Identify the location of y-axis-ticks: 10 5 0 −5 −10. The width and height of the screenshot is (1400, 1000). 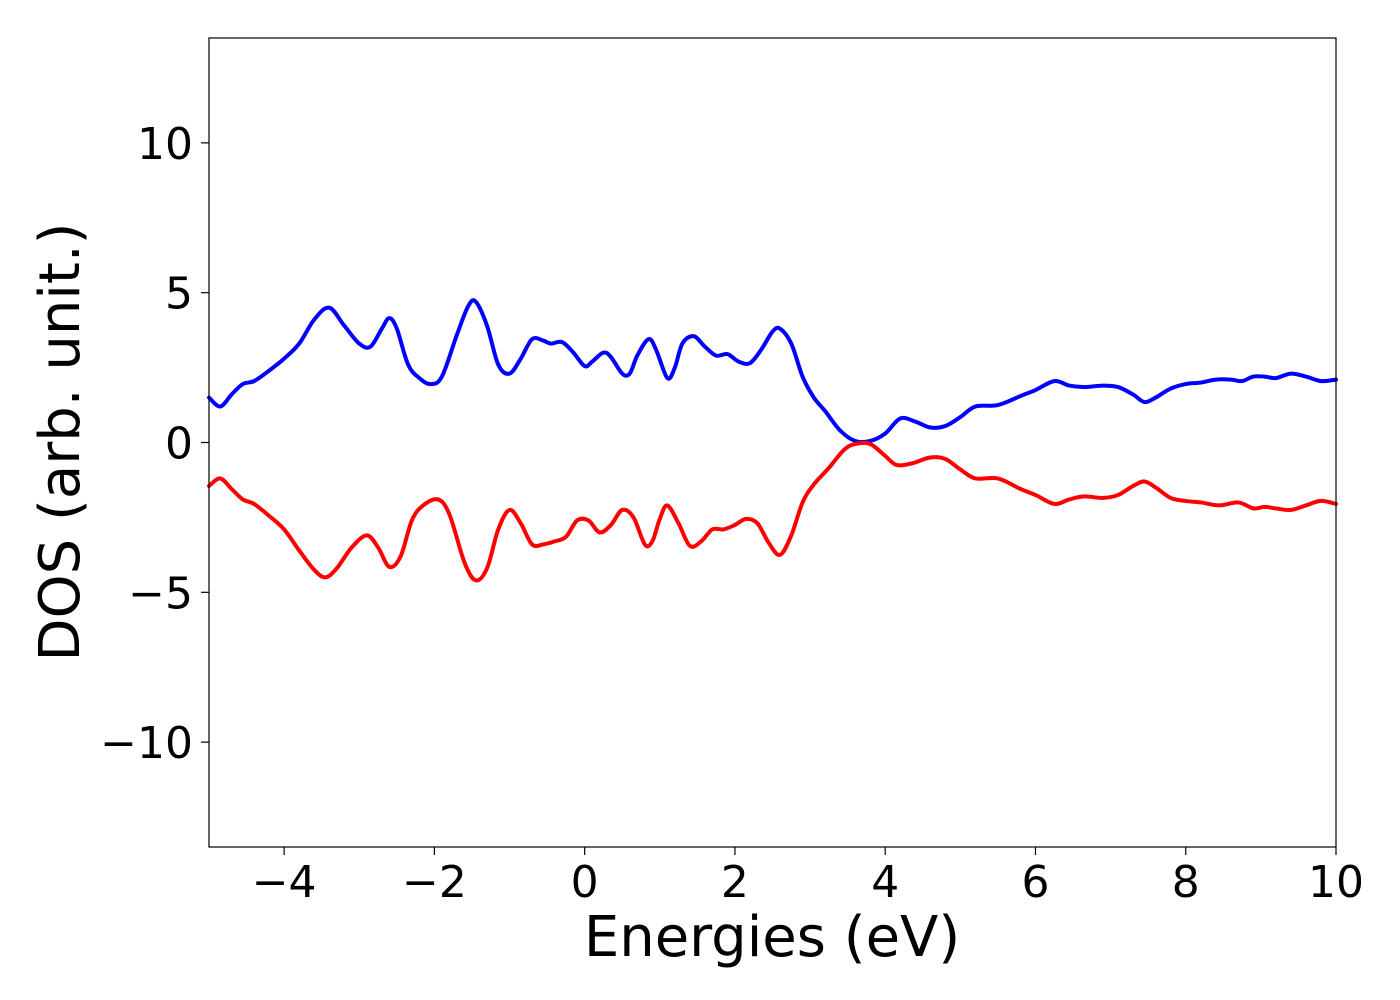
(154, 444).